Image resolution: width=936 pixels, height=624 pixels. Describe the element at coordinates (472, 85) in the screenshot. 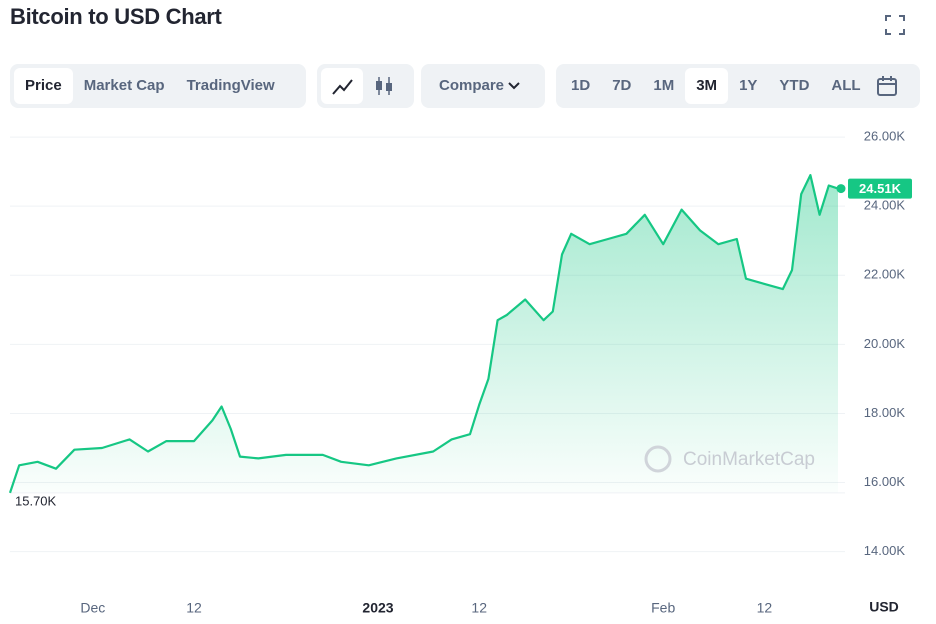

I see `compare-button: Compare` at that location.